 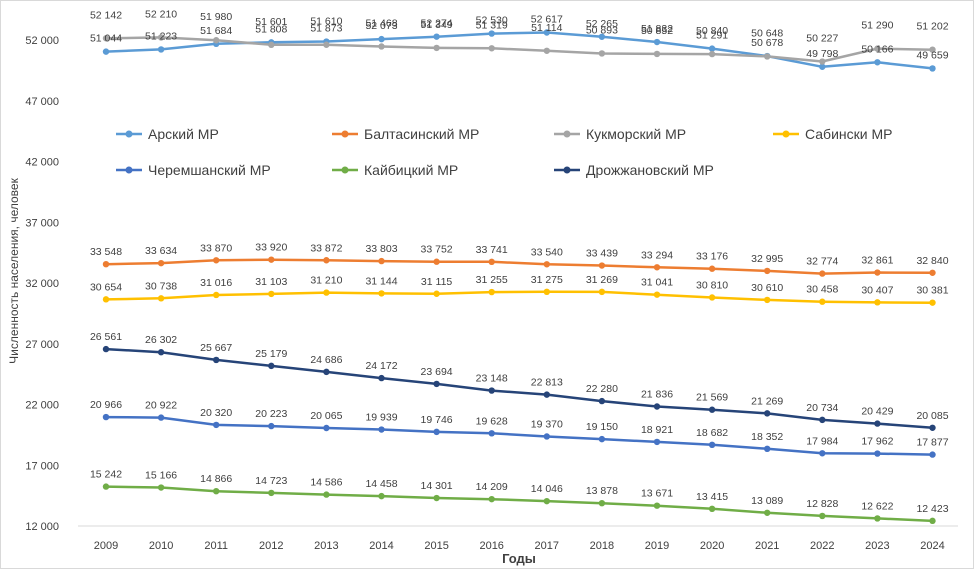 What do you see at coordinates (437, 486) in the screenshot?
I see `data-label: 14 301` at bounding box center [437, 486].